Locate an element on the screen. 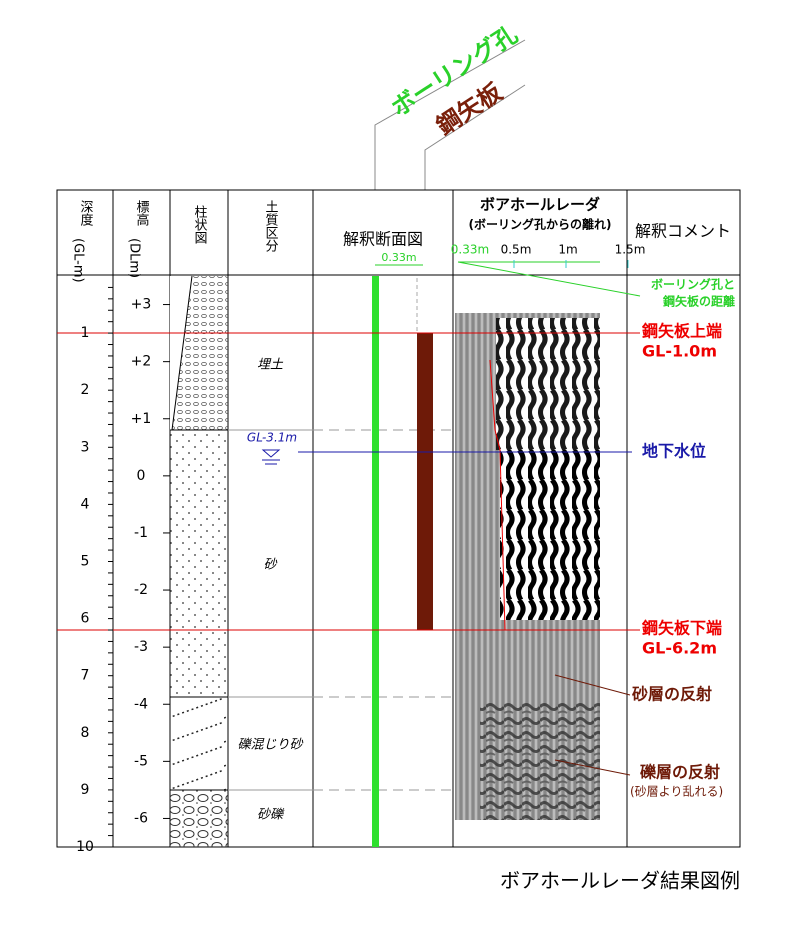 The image size is (800, 939). soil-label: 砂 is located at coordinates (270, 565).